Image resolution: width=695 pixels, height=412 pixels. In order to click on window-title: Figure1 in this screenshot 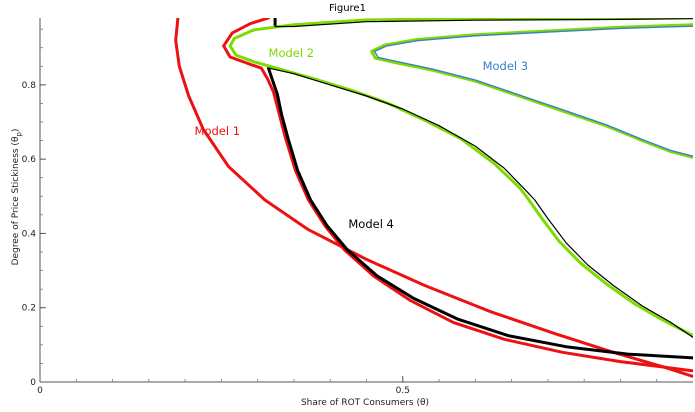, I will do `click(347, 8)`.